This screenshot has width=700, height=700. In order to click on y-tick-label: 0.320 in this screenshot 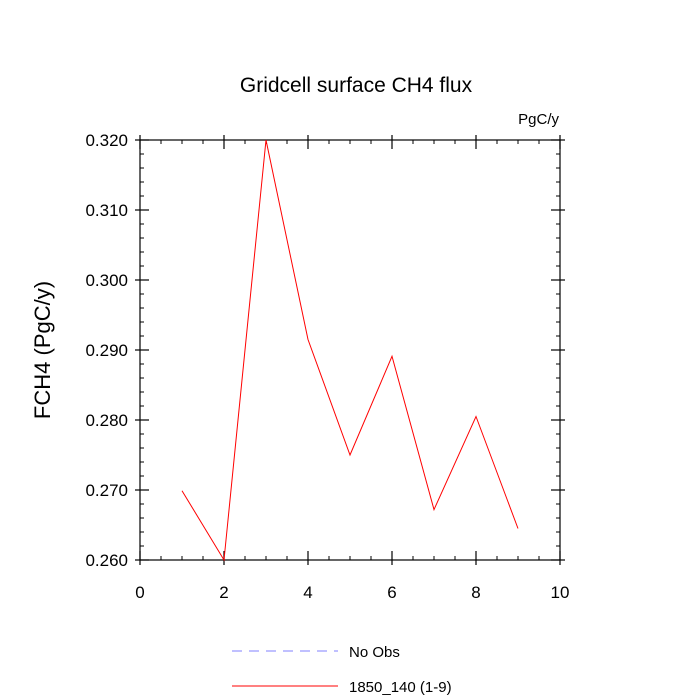, I will do `click(106, 140)`.